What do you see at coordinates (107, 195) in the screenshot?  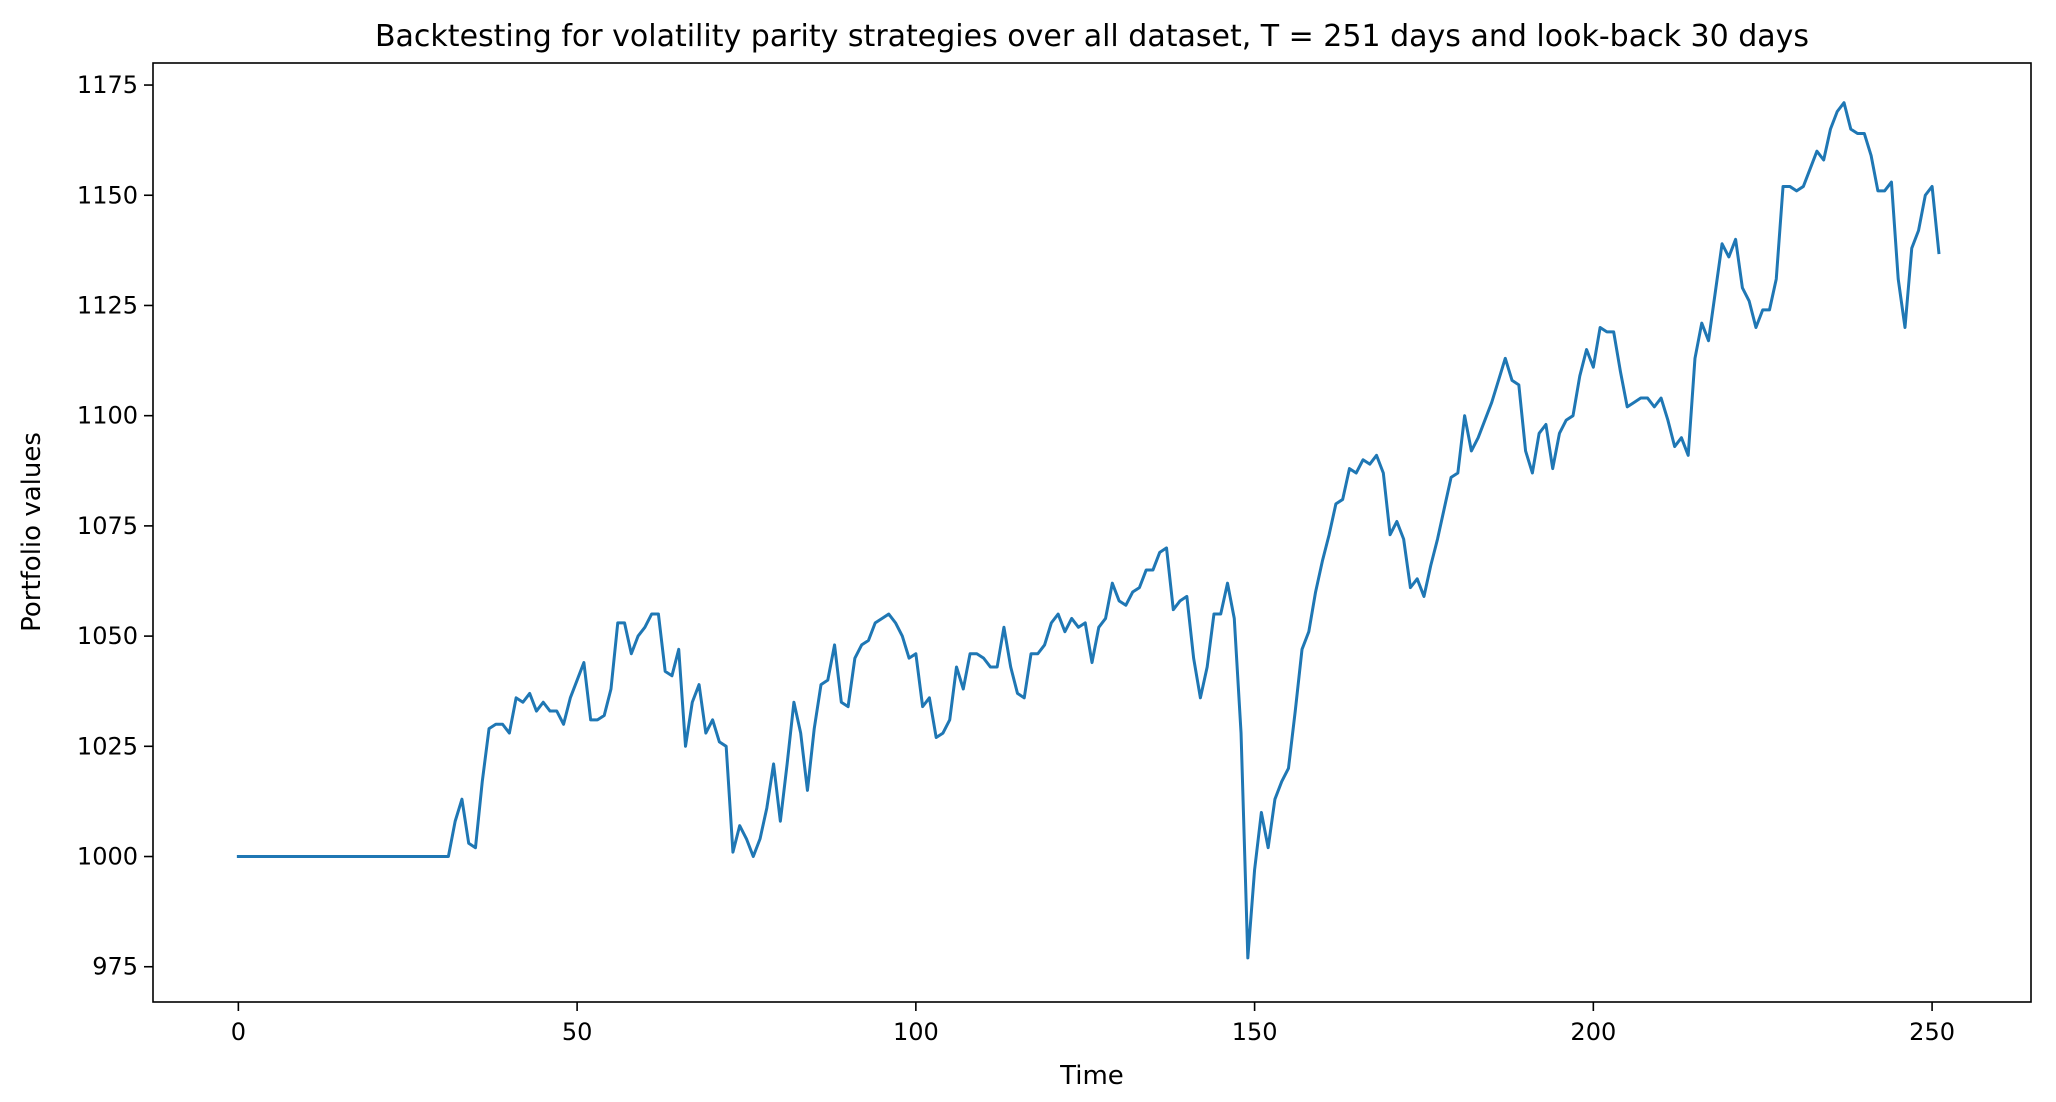 I see `y-tick-label: 1150` at bounding box center [107, 195].